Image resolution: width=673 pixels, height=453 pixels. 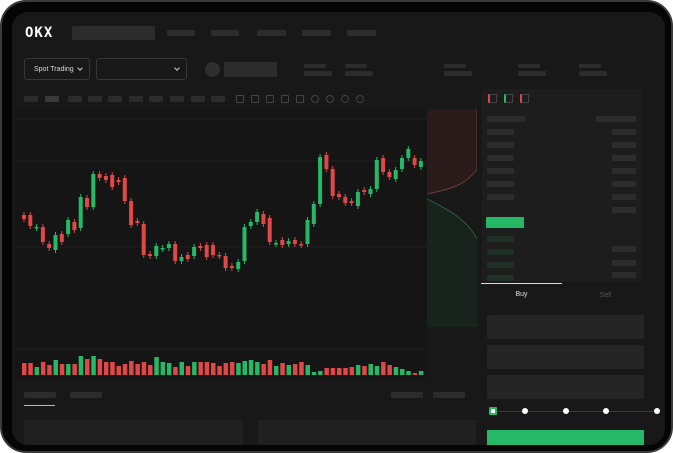 What do you see at coordinates (345, 99) in the screenshot?
I see `target-icon` at bounding box center [345, 99].